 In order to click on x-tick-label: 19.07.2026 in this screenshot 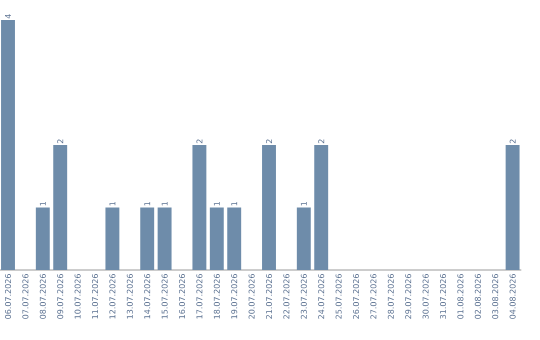, I will do `click(234, 296)`.